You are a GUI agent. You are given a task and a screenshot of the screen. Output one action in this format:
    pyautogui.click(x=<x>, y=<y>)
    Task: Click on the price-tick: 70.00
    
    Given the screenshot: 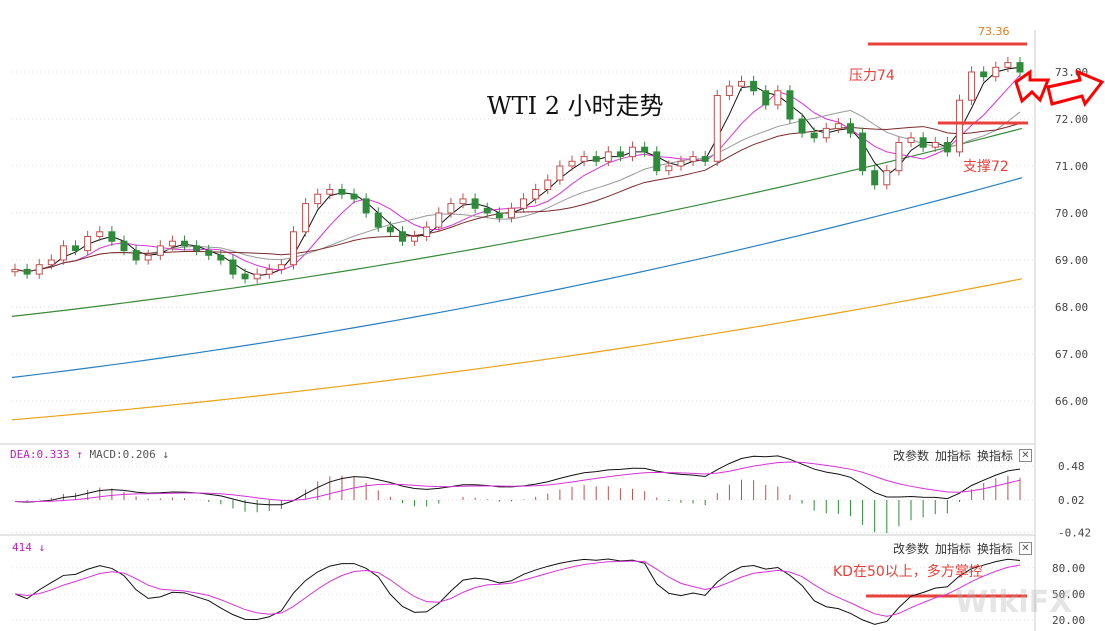 What is the action you would take?
    pyautogui.click(x=1071, y=213)
    